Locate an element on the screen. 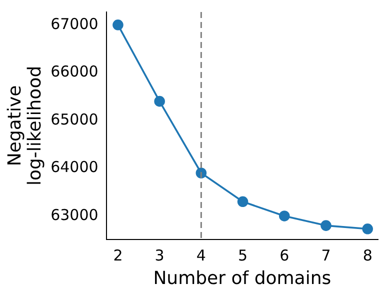 The width and height of the screenshot is (390, 290). x-tick-label: 8 is located at coordinates (367, 255).